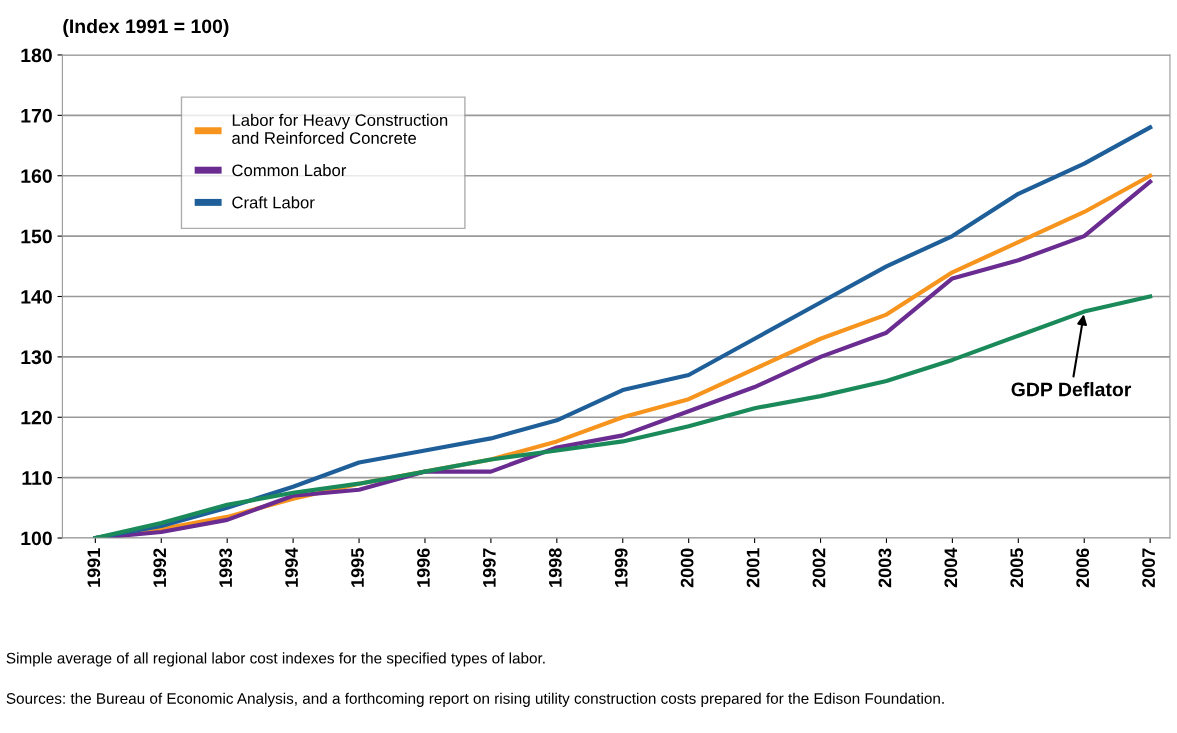  What do you see at coordinates (687, 568) in the screenshot?
I see `x-tick-label: 2000` at bounding box center [687, 568].